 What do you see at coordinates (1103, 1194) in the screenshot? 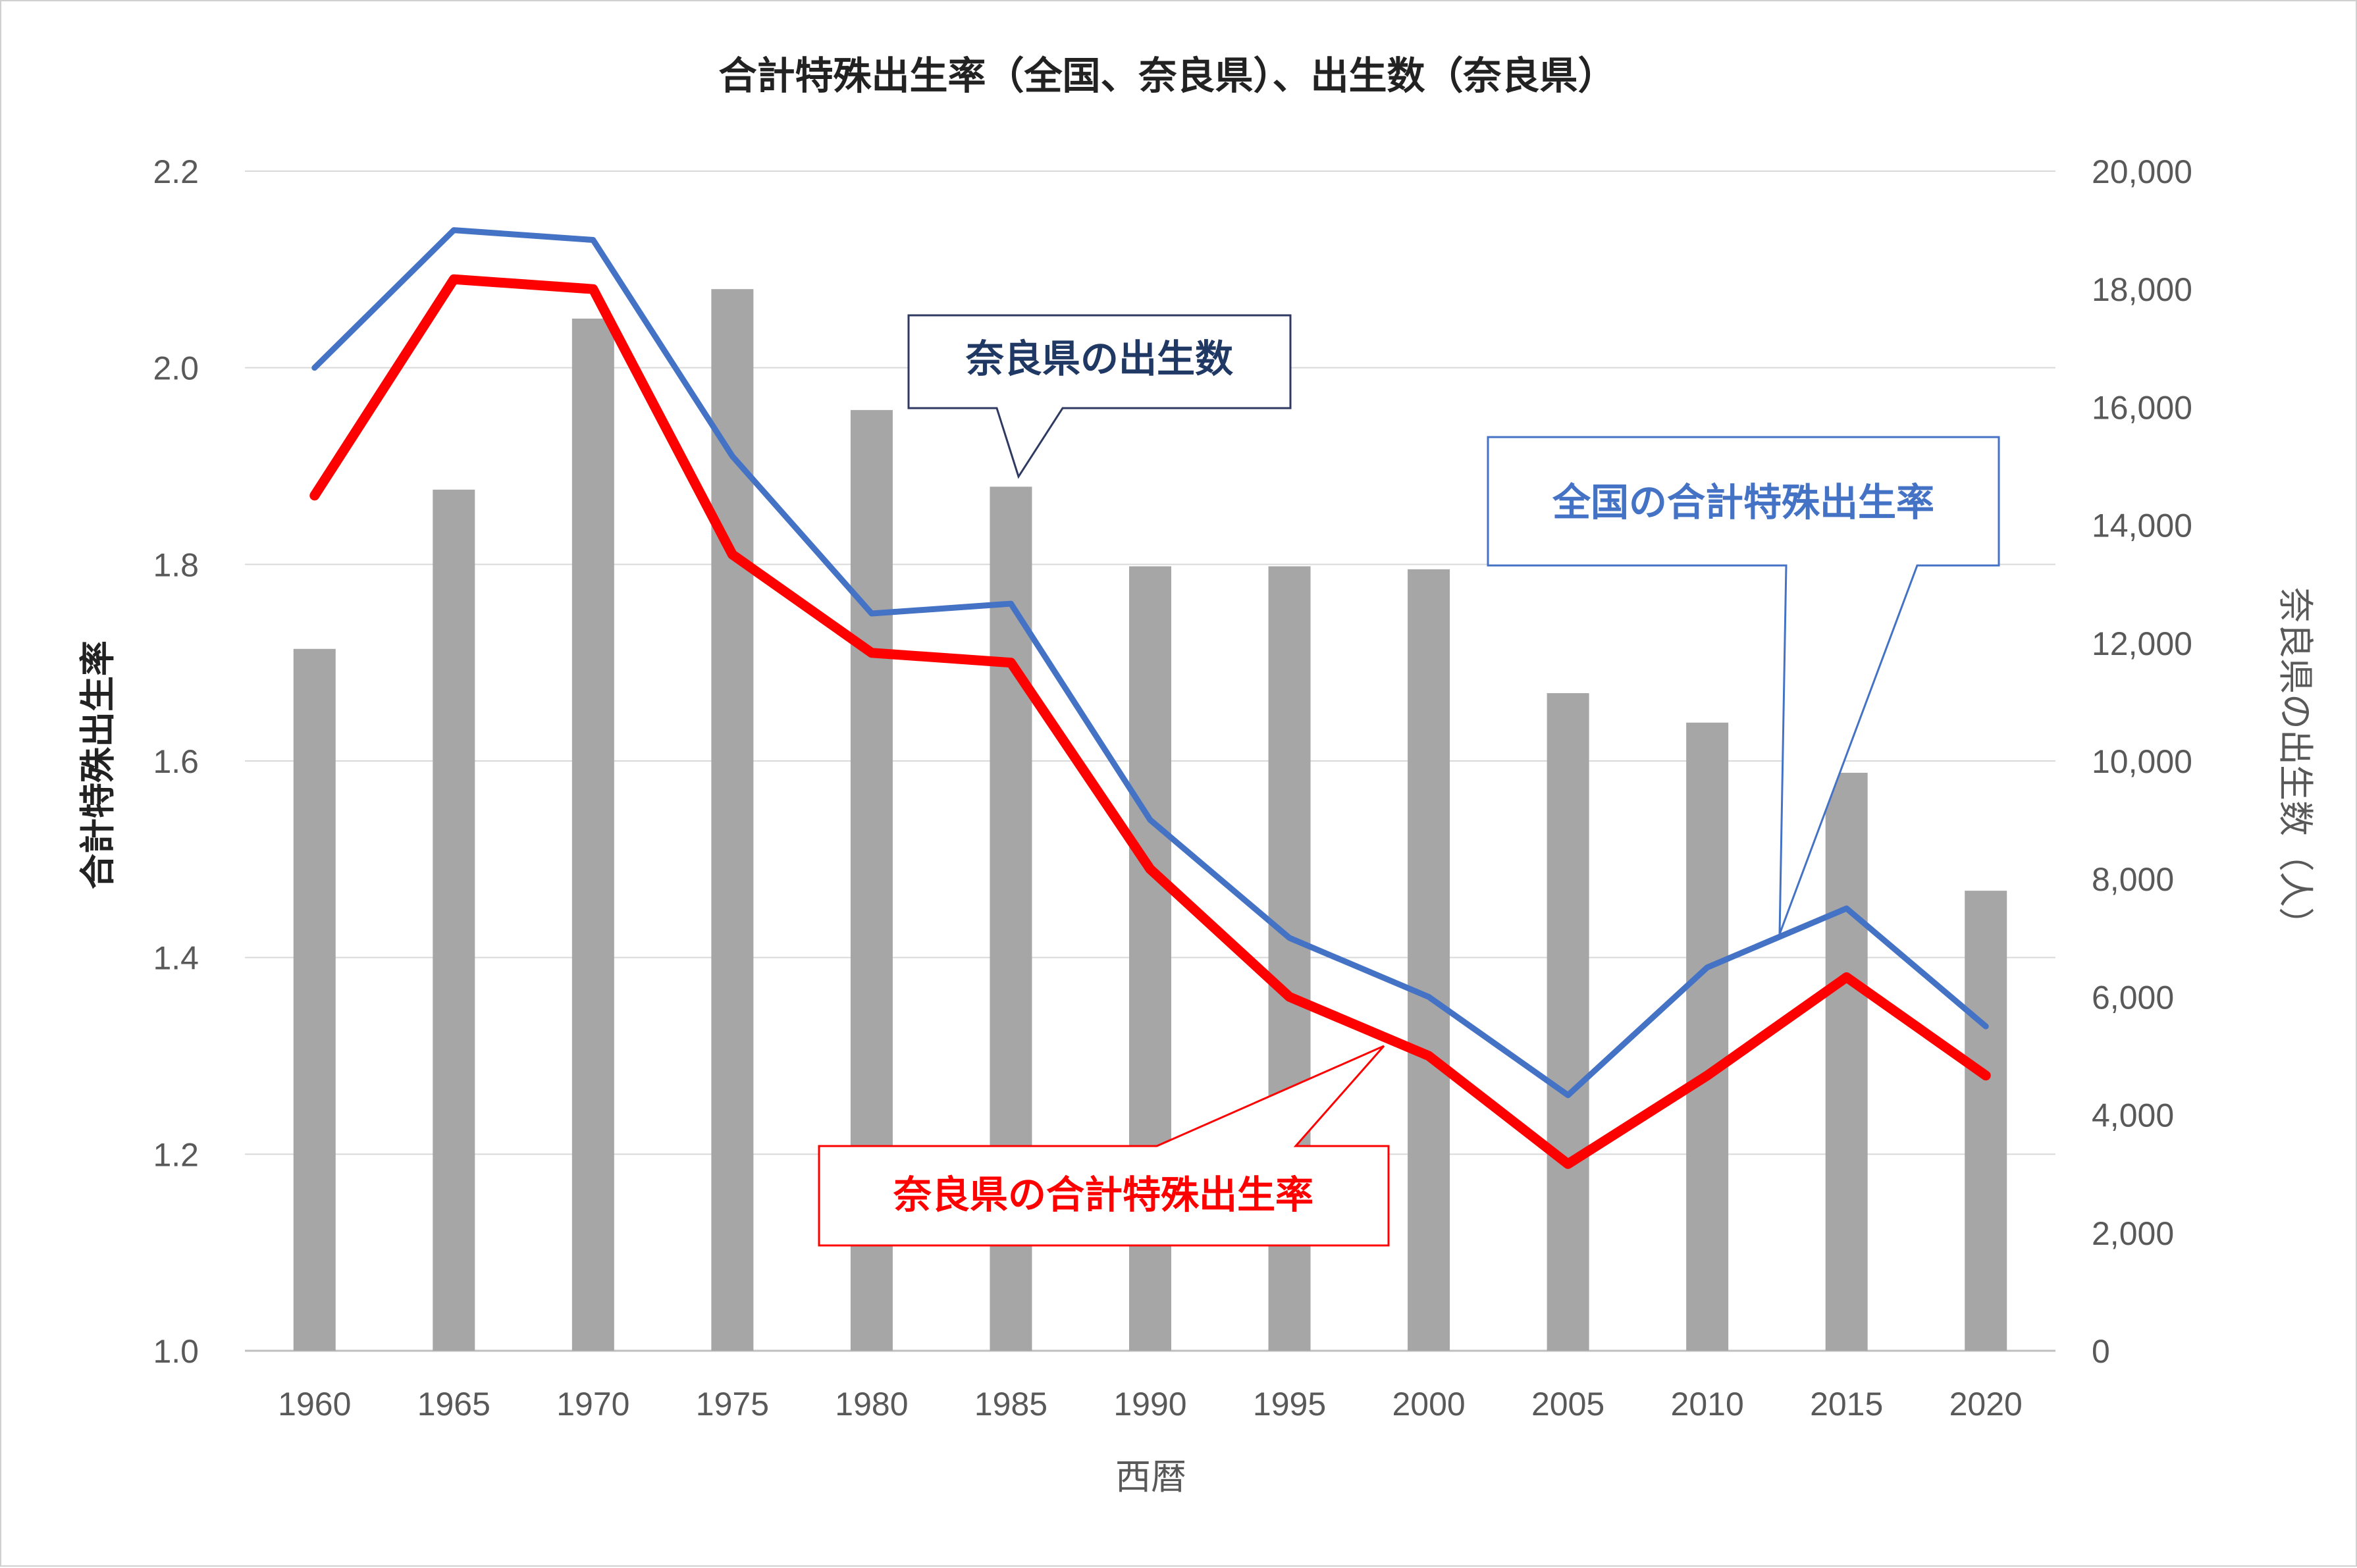
I see `callout-nara-tfr-label: 奈良県の合計特殊出生率` at bounding box center [1103, 1194].